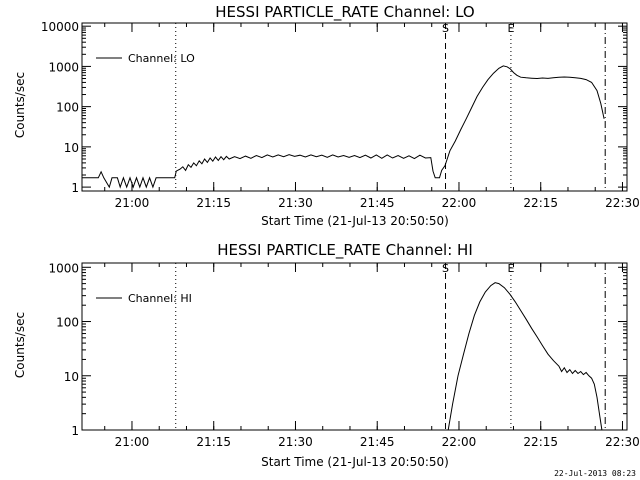 This screenshot has width=640, height=480. I want to click on lo-legend: Channel: LO, so click(145, 58).